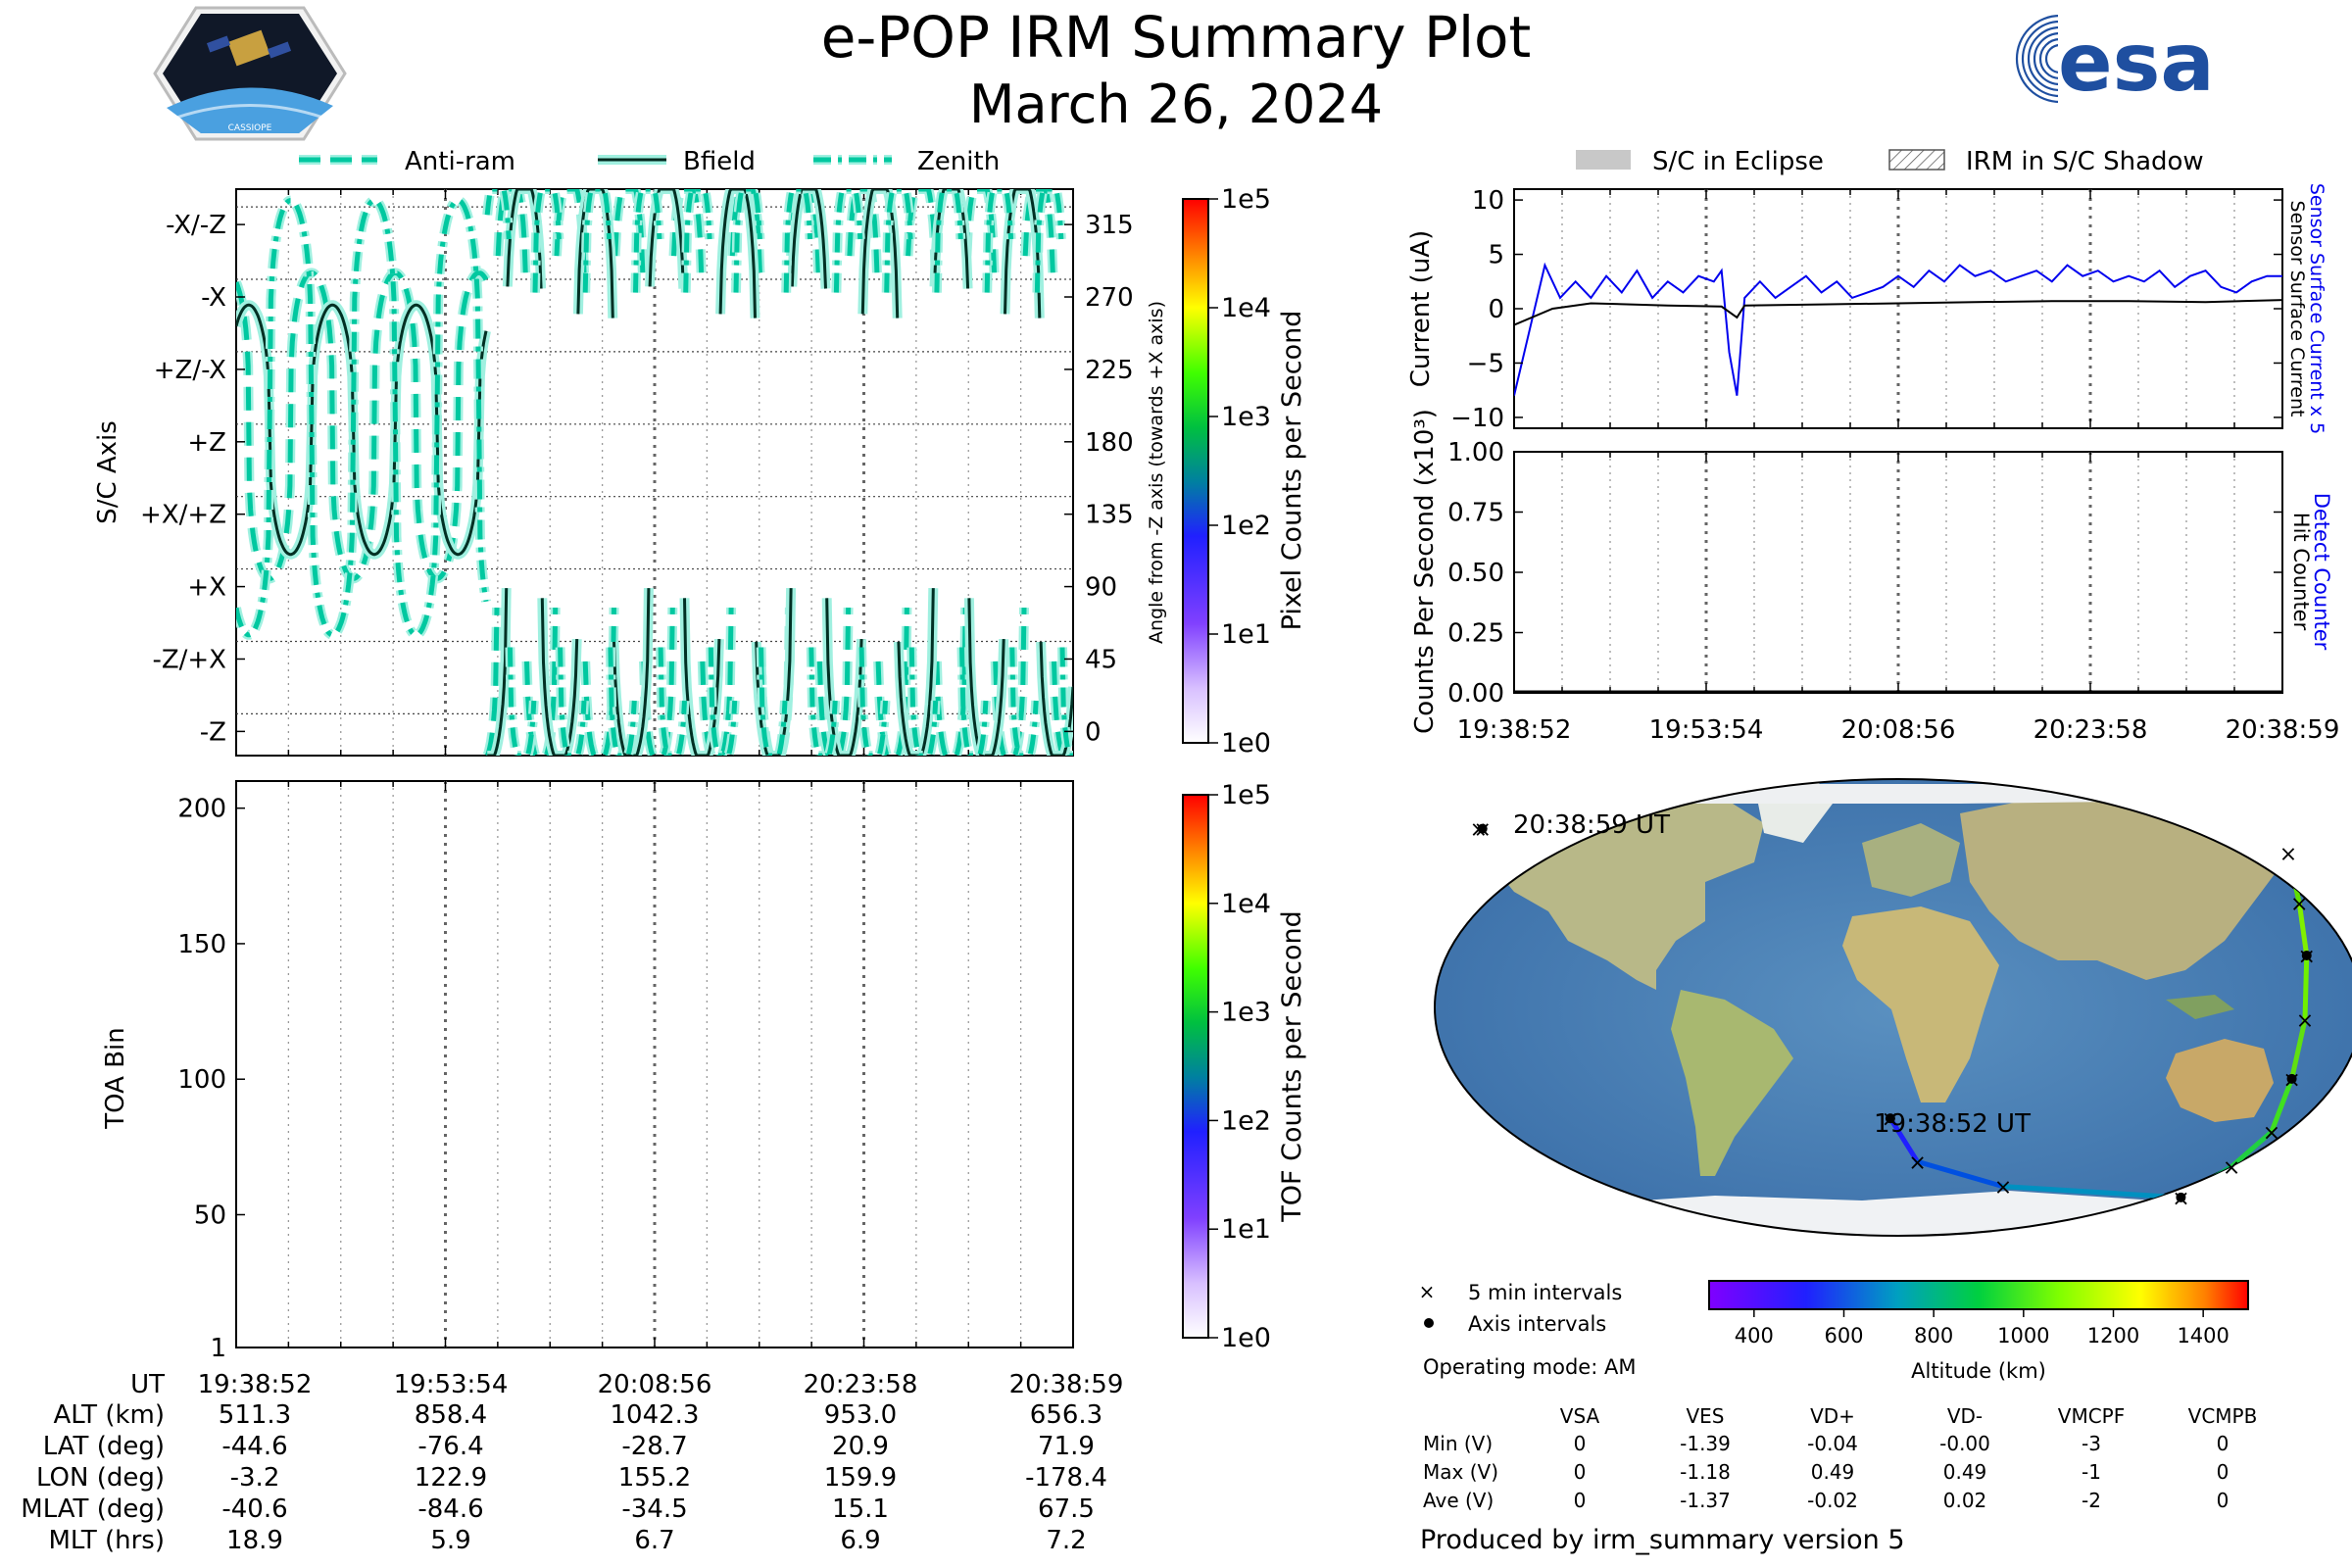 The height and width of the screenshot is (1568, 2352). What do you see at coordinates (255, 1415) in the screenshot?
I see `ephemeris-value: 511.3` at bounding box center [255, 1415].